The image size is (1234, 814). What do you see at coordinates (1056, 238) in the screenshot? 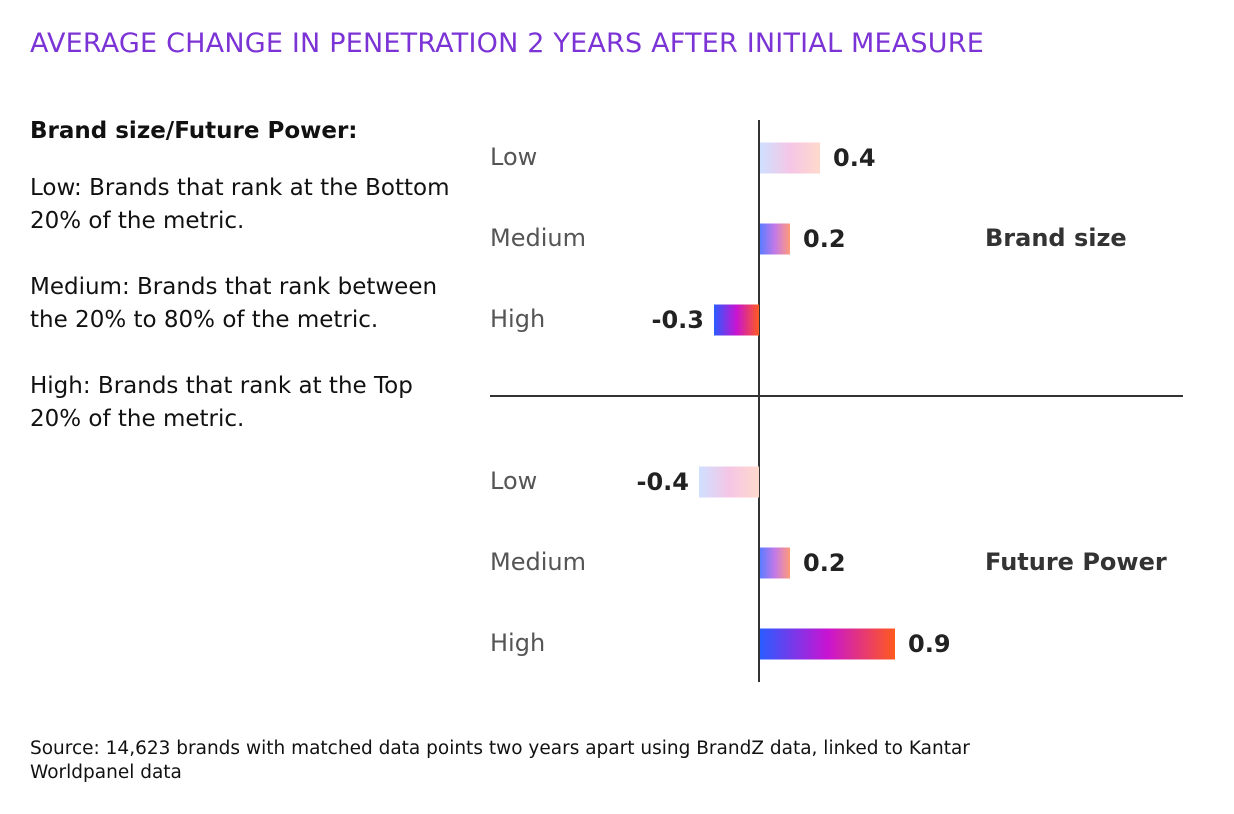
I see `group-label-brand-size: Brand size` at bounding box center [1056, 238].